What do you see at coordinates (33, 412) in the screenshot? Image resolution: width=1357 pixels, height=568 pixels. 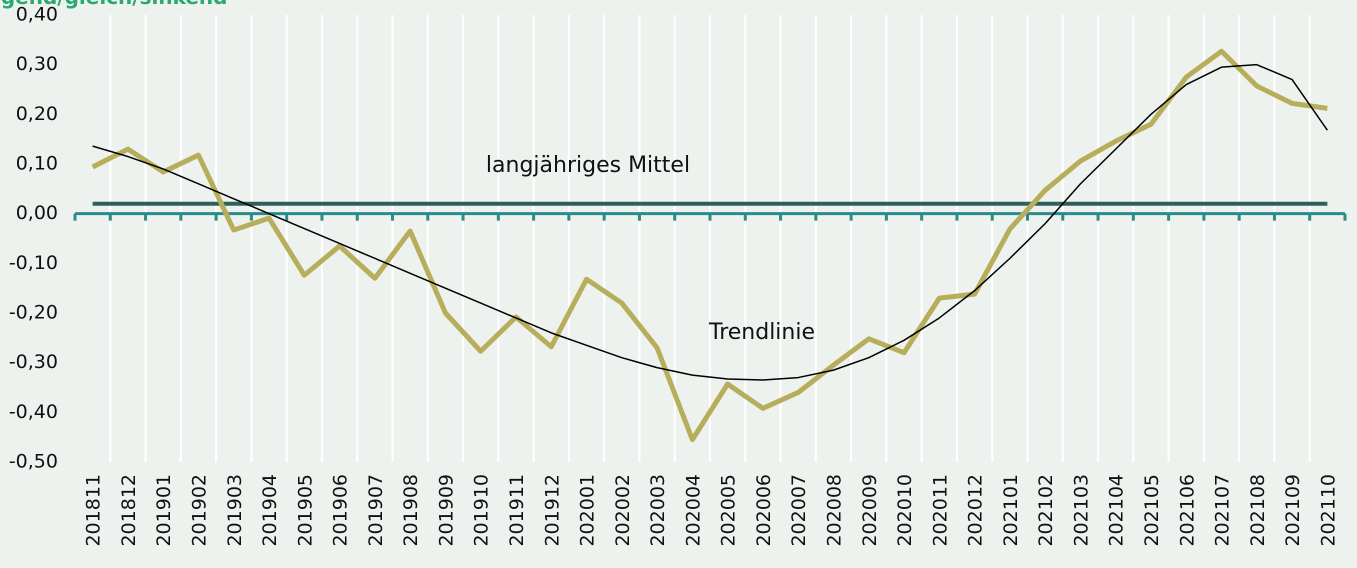 I see `y-tick-label: -0,40` at bounding box center [33, 412].